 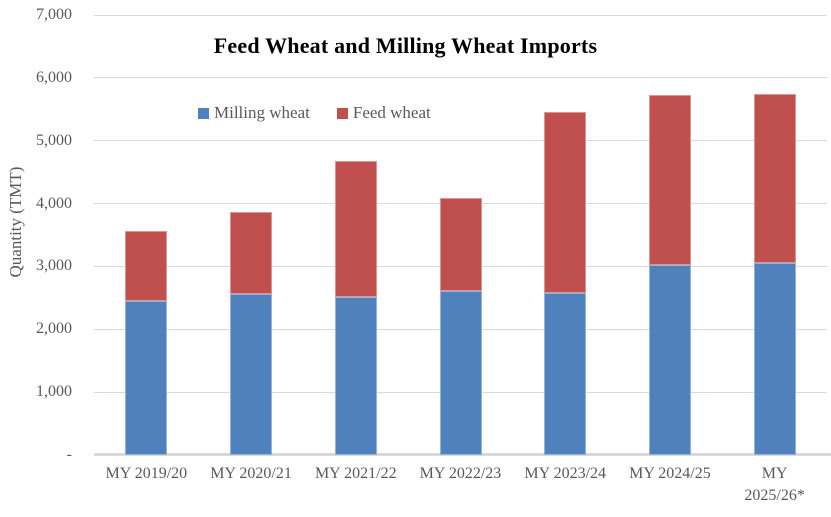 I want to click on chart-title: Feed Wheat and Milling Wheat Imports, so click(x=405, y=45).